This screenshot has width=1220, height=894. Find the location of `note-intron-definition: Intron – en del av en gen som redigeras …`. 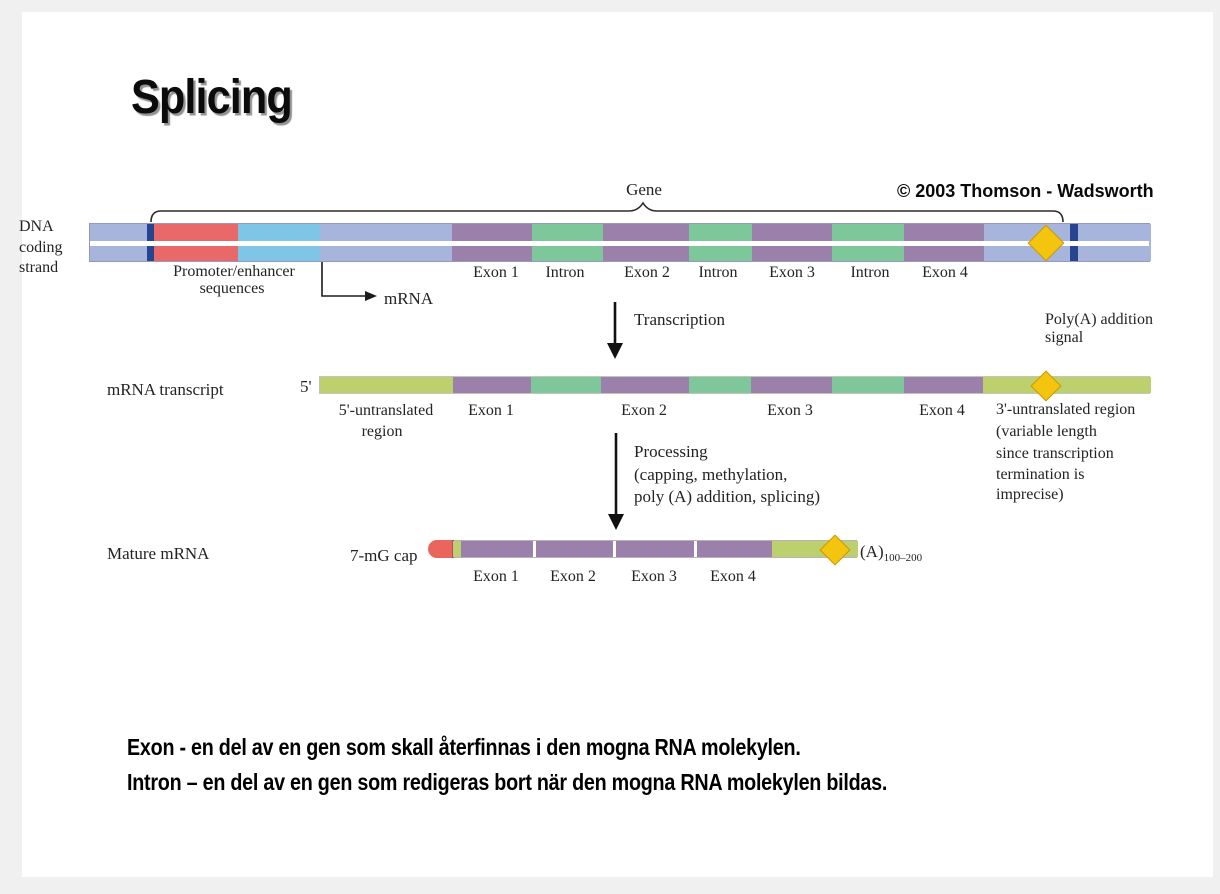

note-intron-definition: Intron – en del av en gen som redigeras … is located at coordinates (507, 782).